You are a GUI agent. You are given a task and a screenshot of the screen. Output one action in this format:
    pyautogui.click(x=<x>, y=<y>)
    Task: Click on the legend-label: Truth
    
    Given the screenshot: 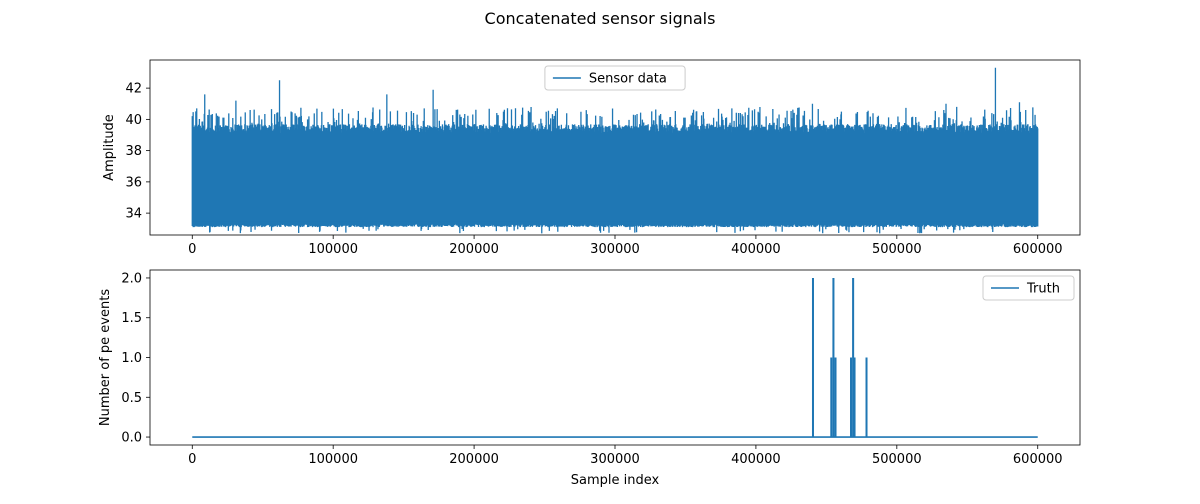 What is the action you would take?
    pyautogui.click(x=1043, y=289)
    